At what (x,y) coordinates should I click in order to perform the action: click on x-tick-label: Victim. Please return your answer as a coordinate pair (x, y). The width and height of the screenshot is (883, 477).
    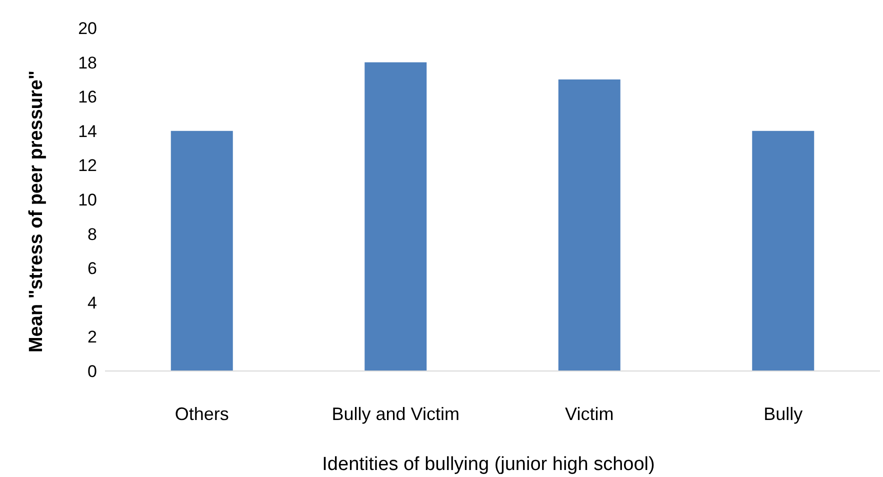
    Looking at the image, I should click on (589, 414).